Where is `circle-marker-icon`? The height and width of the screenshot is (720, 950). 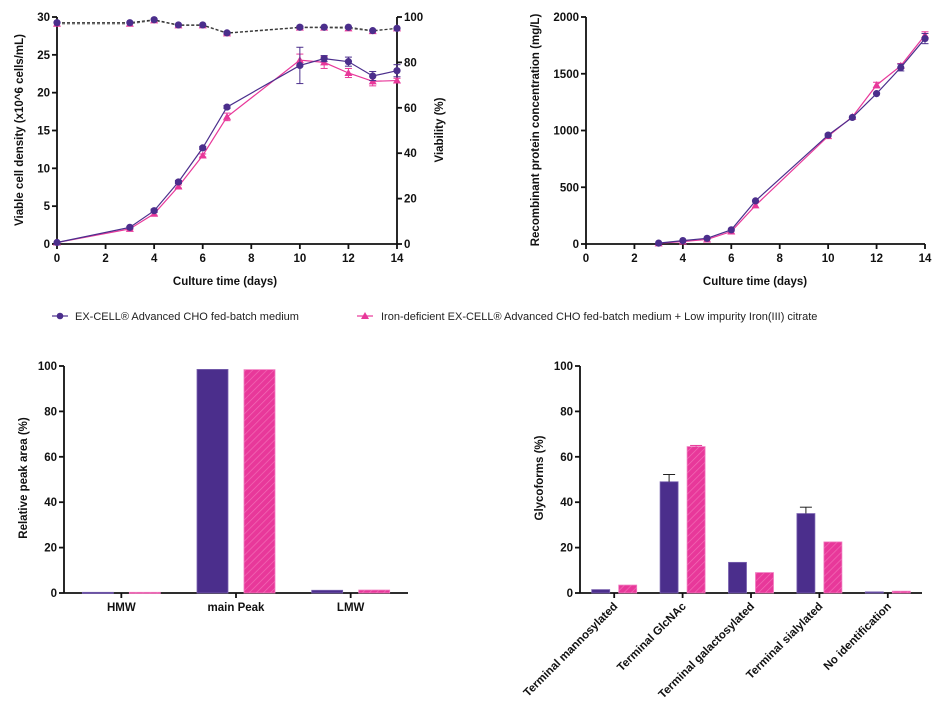 circle-marker-icon is located at coordinates (60, 316).